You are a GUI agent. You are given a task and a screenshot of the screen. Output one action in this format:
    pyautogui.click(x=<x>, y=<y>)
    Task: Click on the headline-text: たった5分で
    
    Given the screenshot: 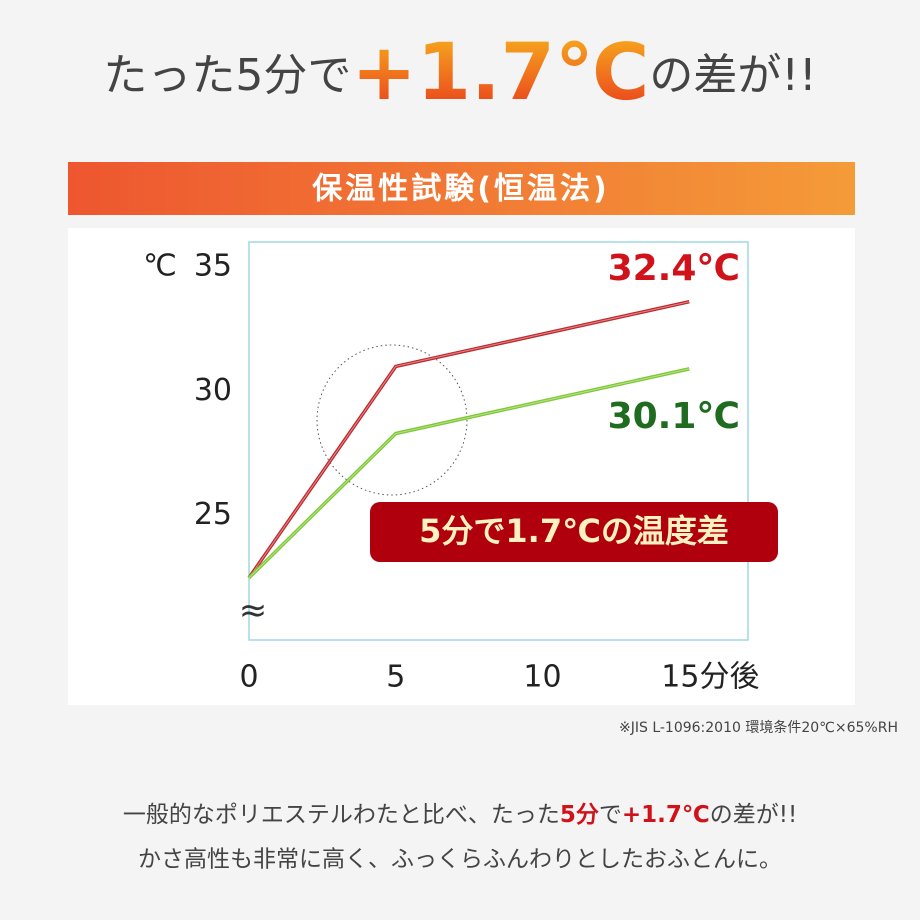 What is the action you would take?
    pyautogui.click(x=227, y=75)
    